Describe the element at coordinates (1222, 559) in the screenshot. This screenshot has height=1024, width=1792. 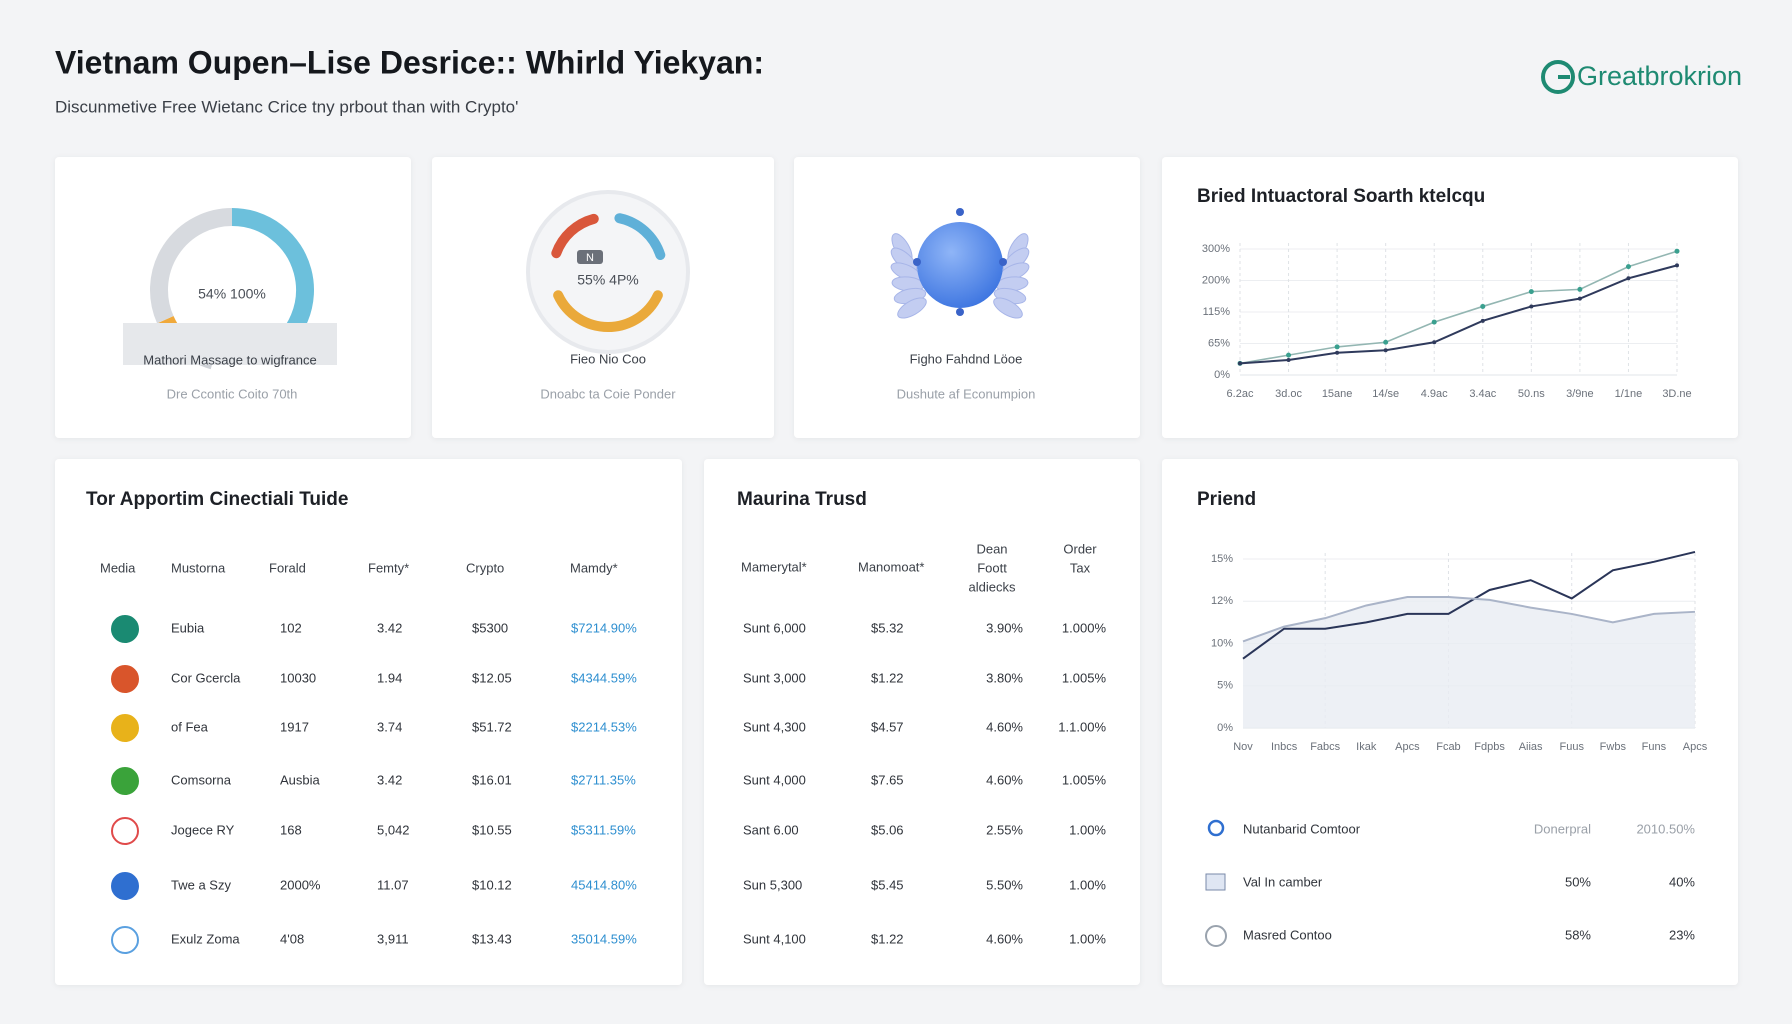
I see `y-tick-label: 15%` at that location.